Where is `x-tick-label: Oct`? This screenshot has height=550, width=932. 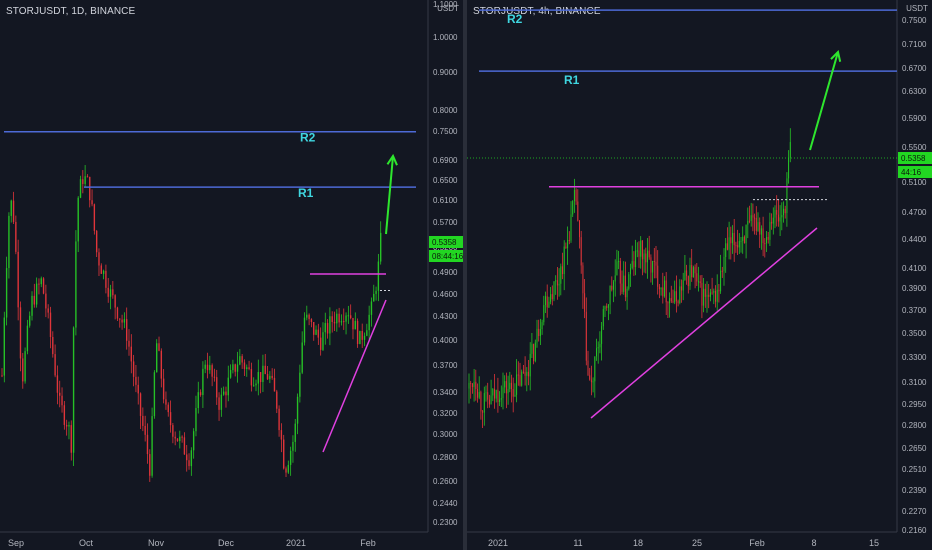 x-tick-label: Oct is located at coordinates (86, 543).